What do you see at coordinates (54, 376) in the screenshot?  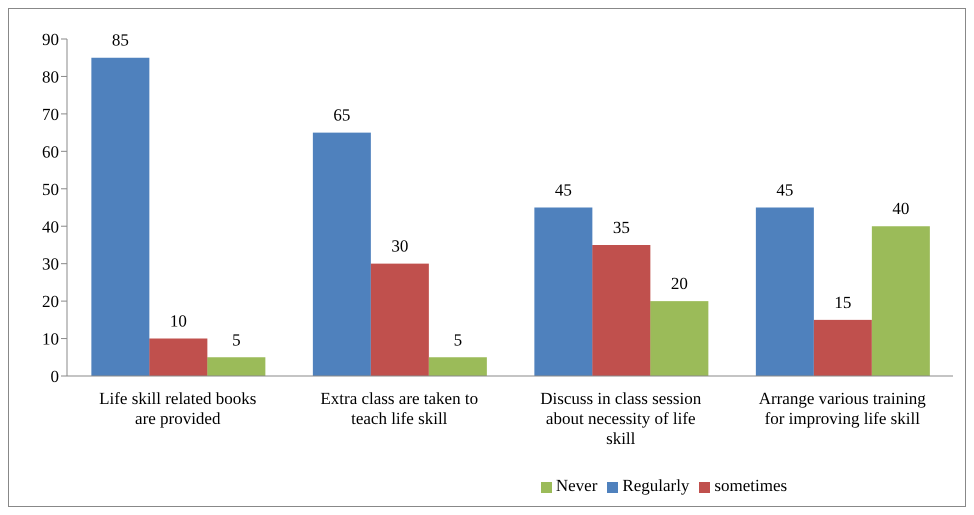 I see `y-tick-label: 0` at bounding box center [54, 376].